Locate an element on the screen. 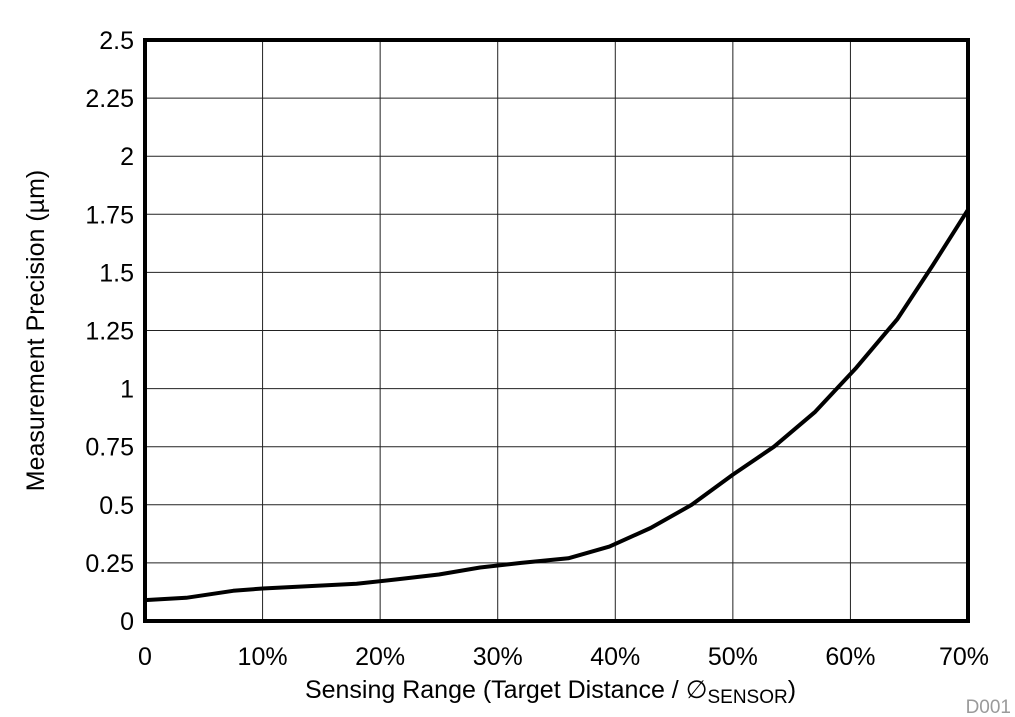  y-tick-label: 1.5 is located at coordinates (116, 273).